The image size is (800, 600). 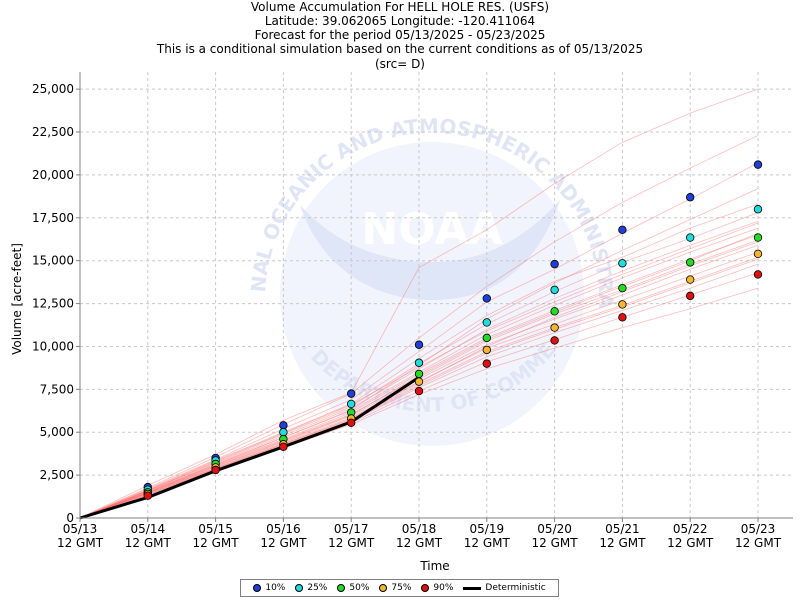 I want to click on deterministic-series-line, so click(x=249, y=448).